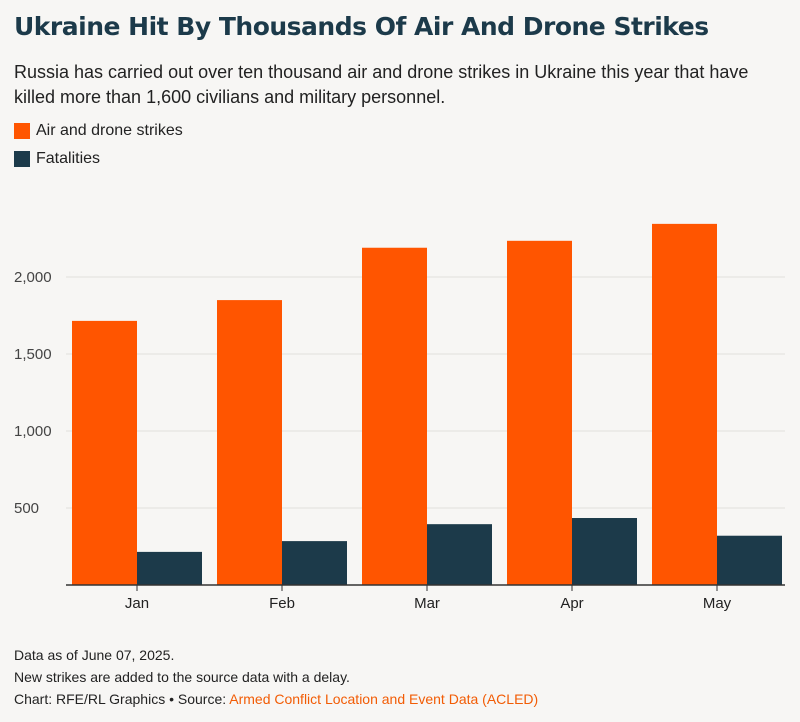  Describe the element at coordinates (282, 603) in the screenshot. I see `x-tick-label: Feb` at that location.